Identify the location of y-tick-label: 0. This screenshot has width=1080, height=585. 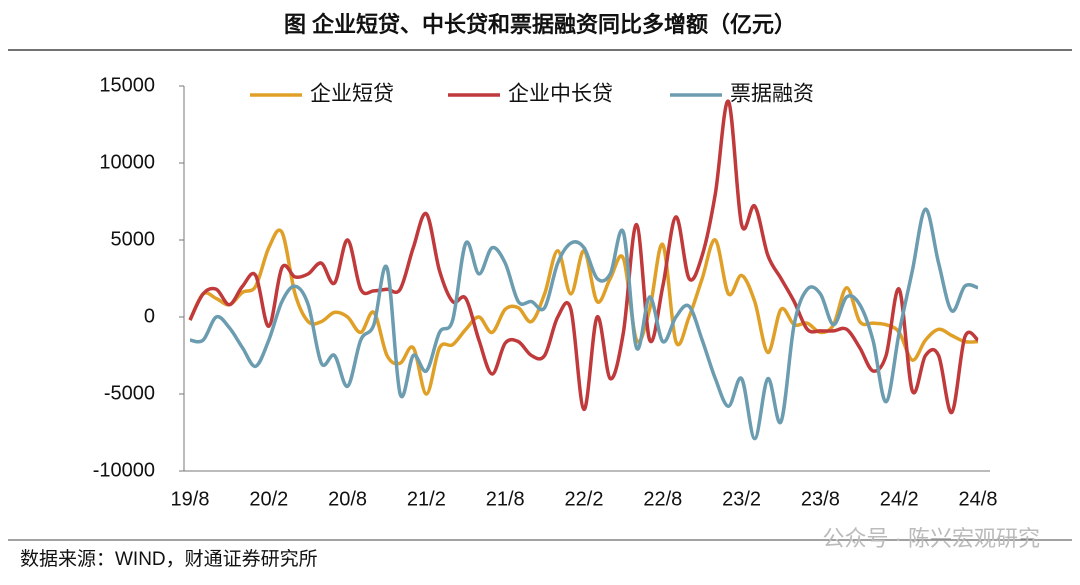
(149, 316).